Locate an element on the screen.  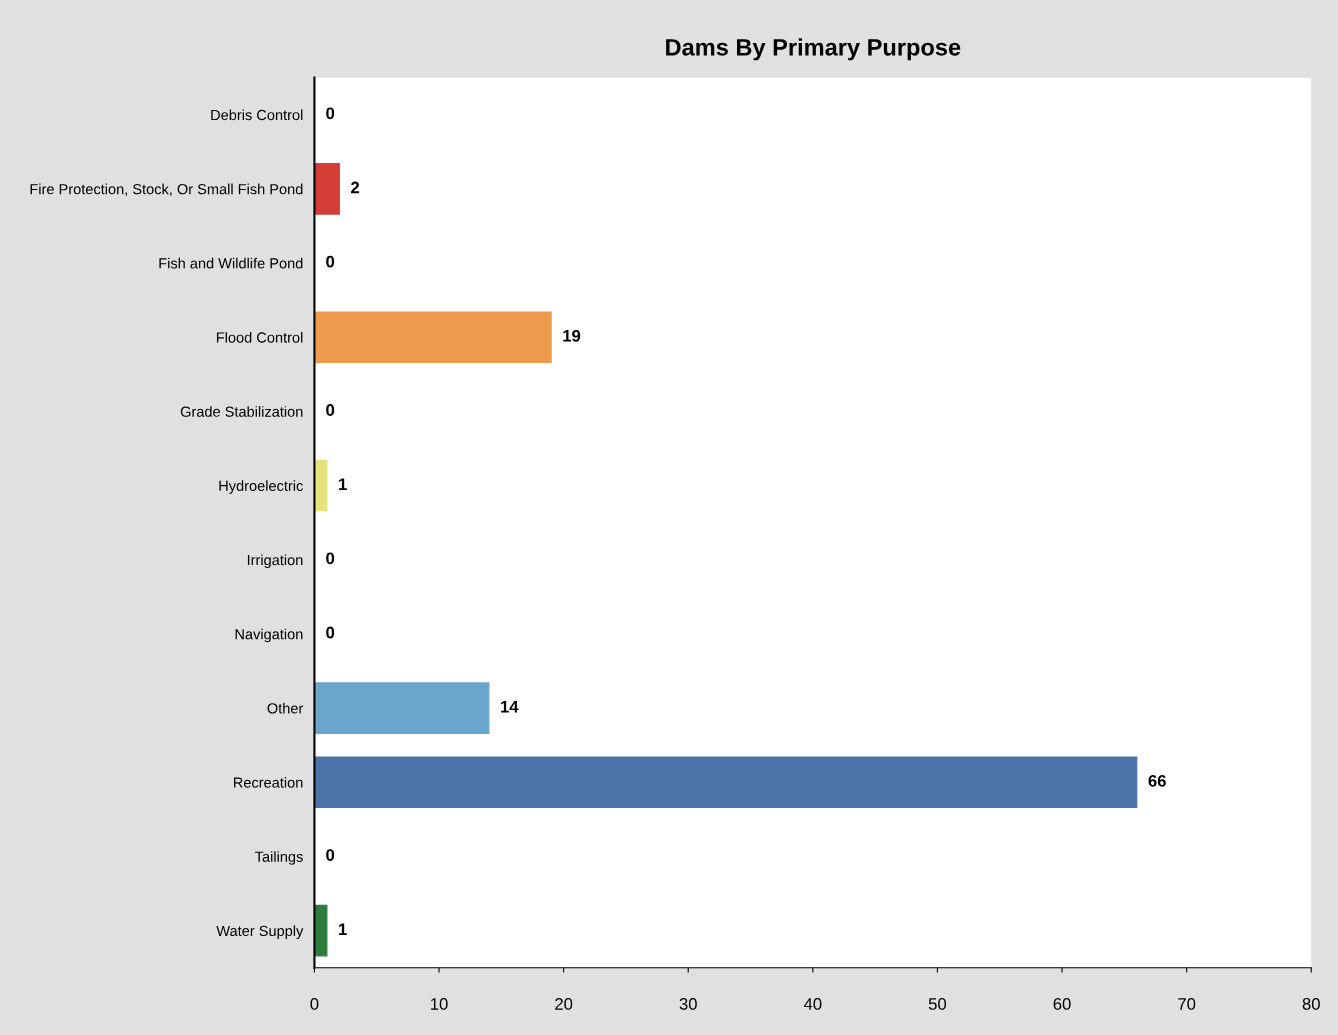
y-tick-label: Water Supply is located at coordinates (260, 932).